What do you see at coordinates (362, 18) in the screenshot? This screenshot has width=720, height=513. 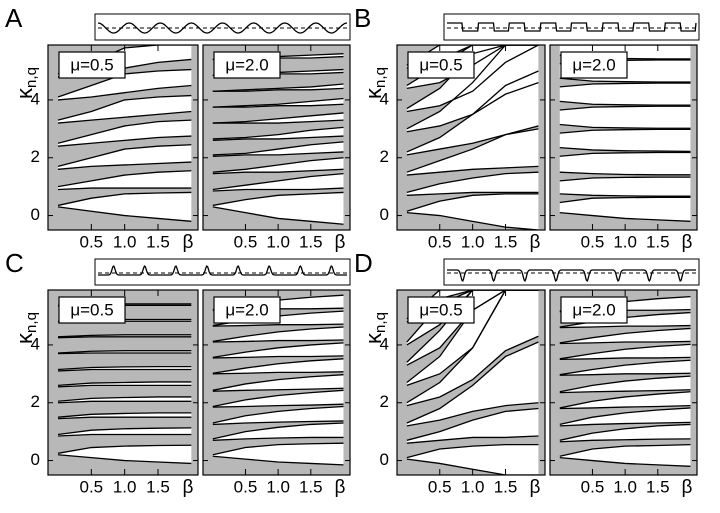 I see `panel-letter: B` at bounding box center [362, 18].